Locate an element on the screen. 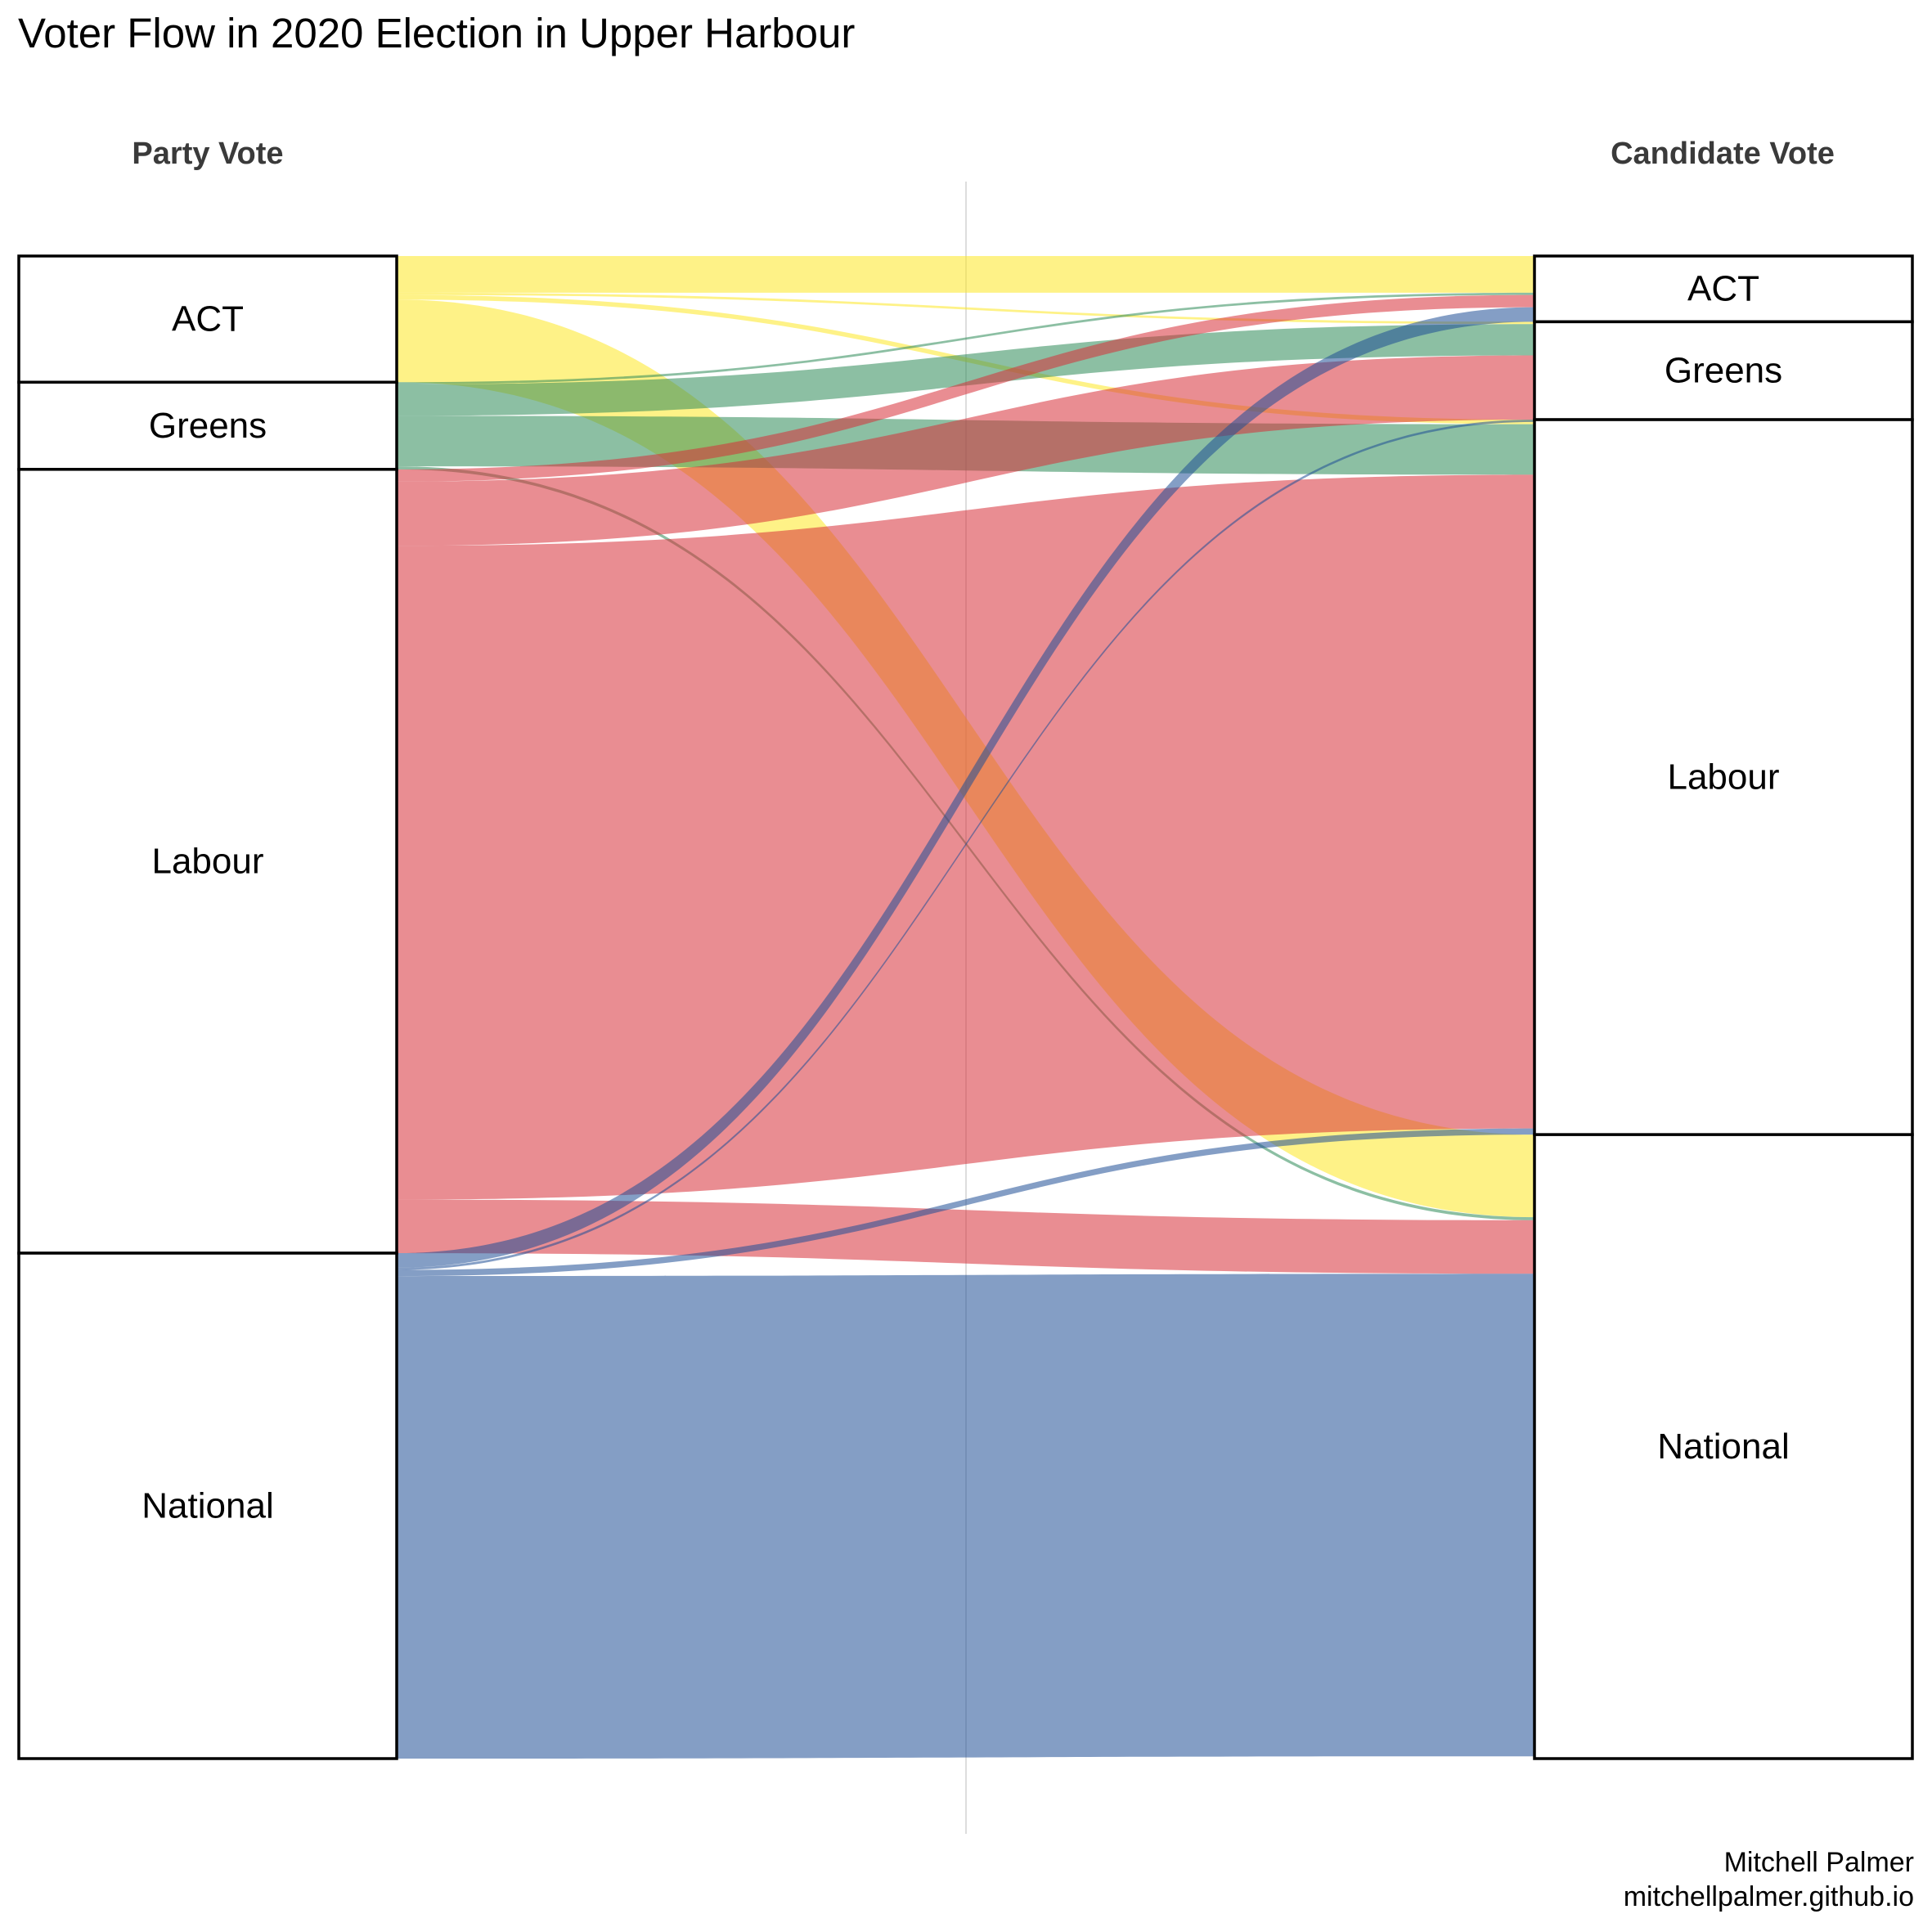 The height and width of the screenshot is (1932, 1932). party-vote-node-labour is located at coordinates (208, 862).